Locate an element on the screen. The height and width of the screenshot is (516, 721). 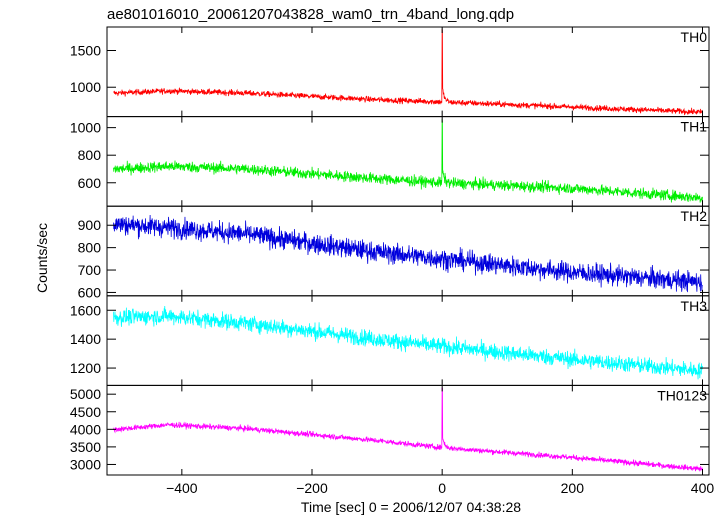
y-tick-label: 3000 is located at coordinates (85, 464).